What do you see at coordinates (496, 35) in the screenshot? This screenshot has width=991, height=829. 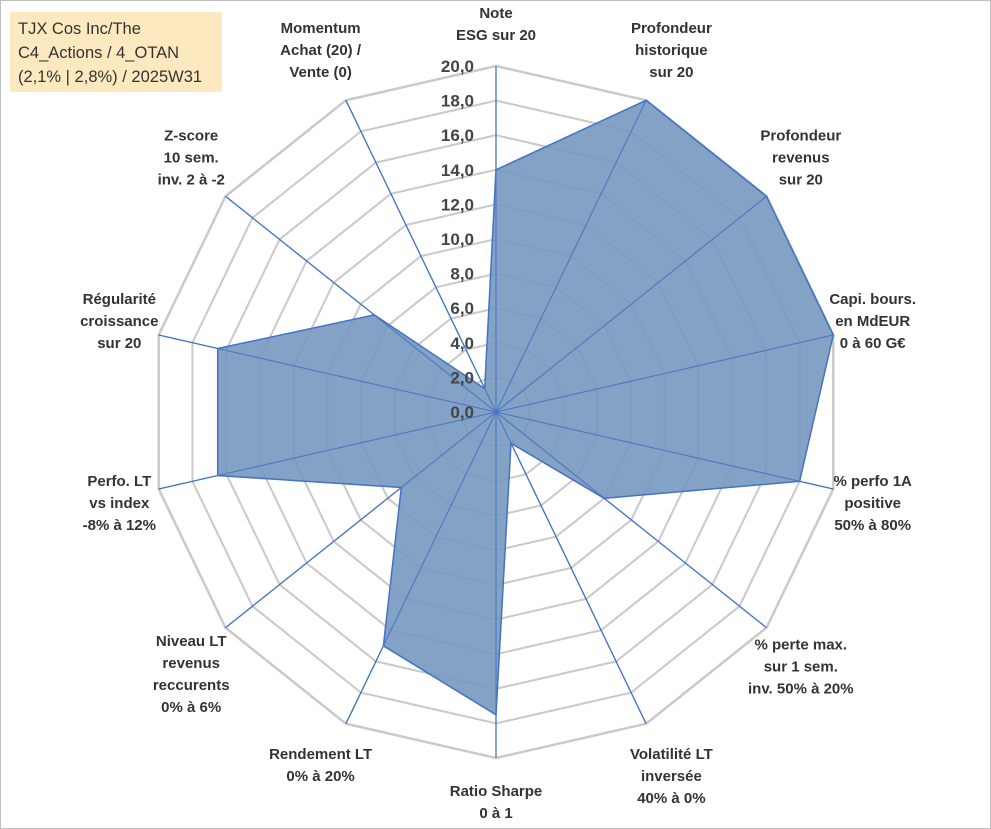 I see `axis-label-line: ESG sur 20` at bounding box center [496, 35].